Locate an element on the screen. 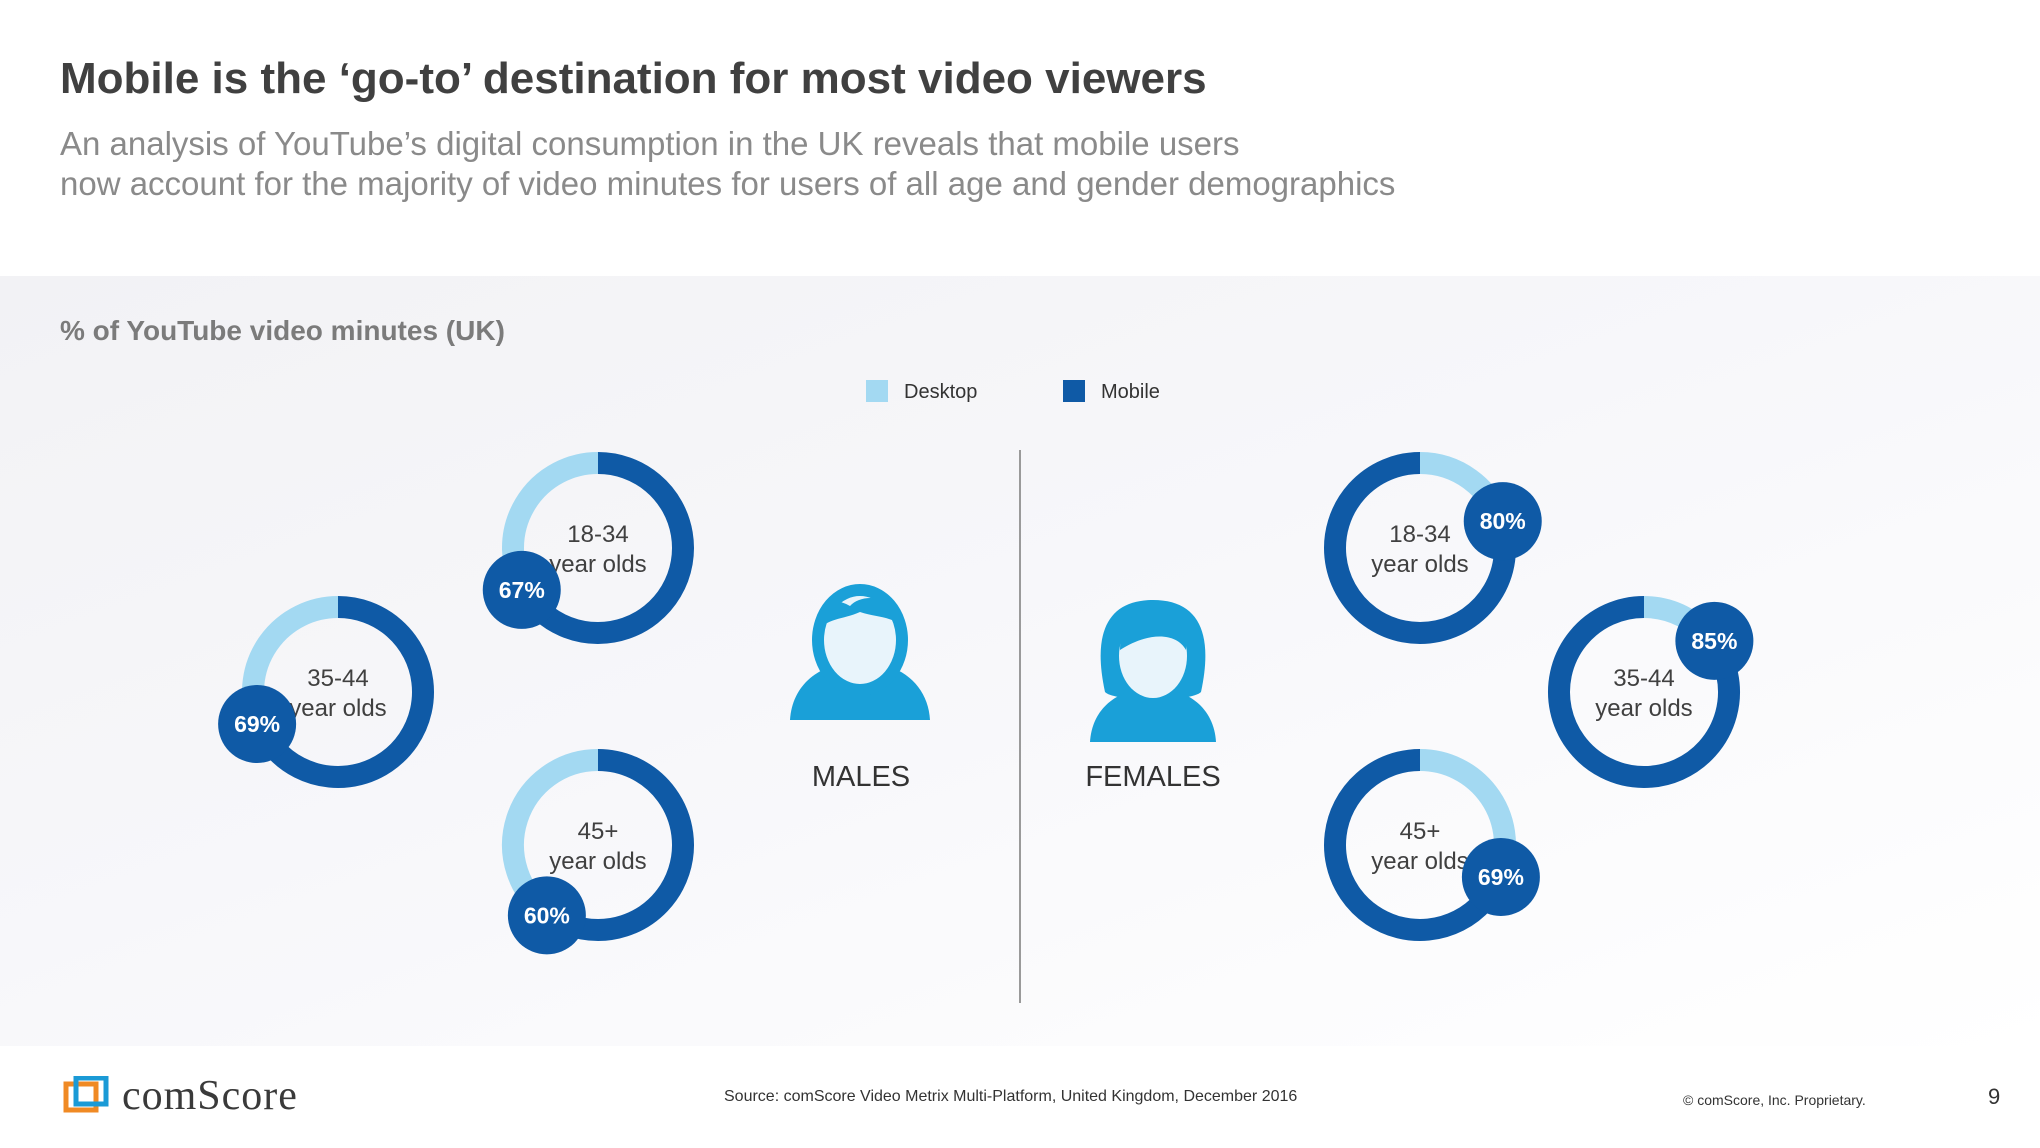 Image resolution: width=2040 pixels, height=1148 pixels. donut-females-45plus: 45+ year olds 69% is located at coordinates (1432, 845).